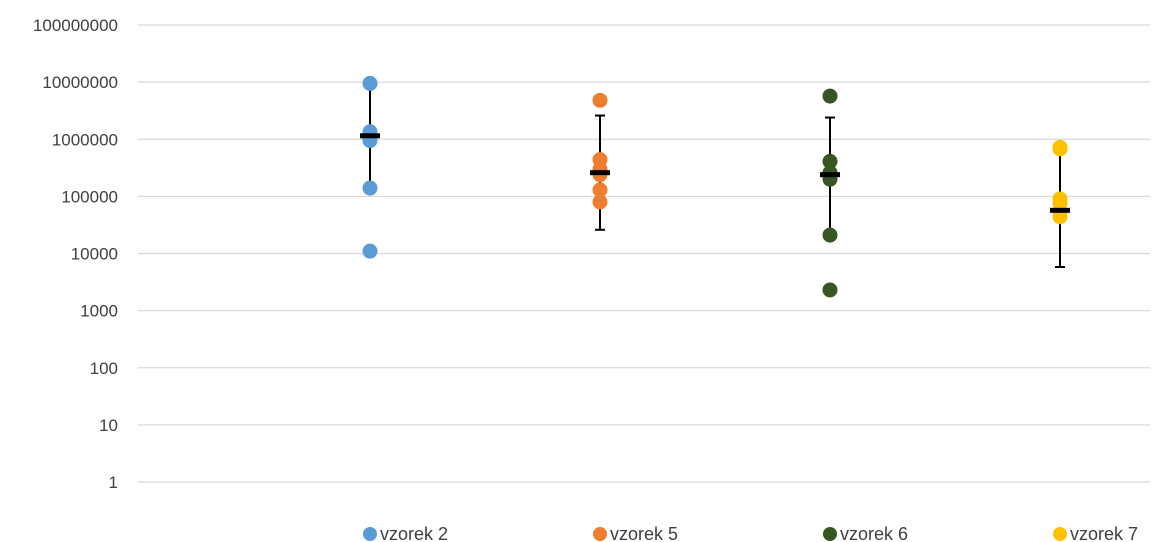  What do you see at coordinates (80, 82) in the screenshot?
I see `y-tick-label: 10000000` at bounding box center [80, 82].